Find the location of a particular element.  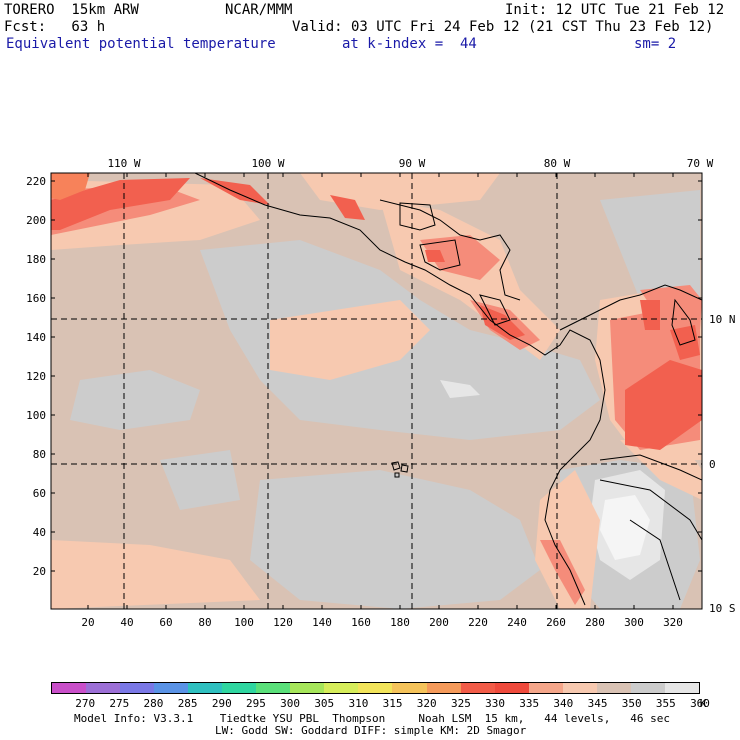

longitude-label: 80 W is located at coordinates (557, 163).